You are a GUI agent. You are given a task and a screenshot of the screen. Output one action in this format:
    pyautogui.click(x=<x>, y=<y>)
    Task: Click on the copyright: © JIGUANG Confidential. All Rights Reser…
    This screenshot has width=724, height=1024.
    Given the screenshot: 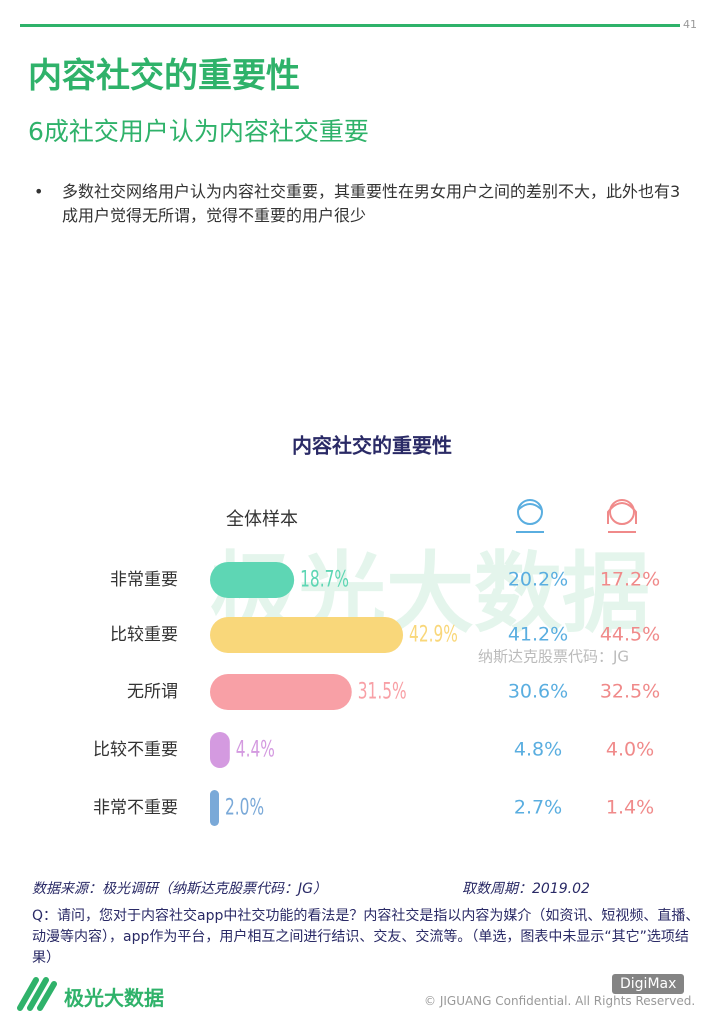 What is the action you would take?
    pyautogui.click(x=560, y=1001)
    